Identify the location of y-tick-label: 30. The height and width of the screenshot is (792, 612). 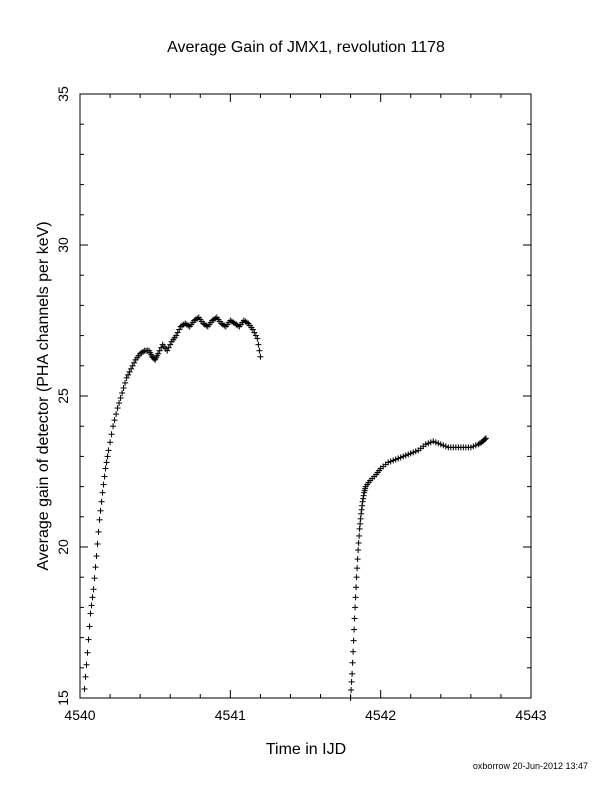
(63, 245).